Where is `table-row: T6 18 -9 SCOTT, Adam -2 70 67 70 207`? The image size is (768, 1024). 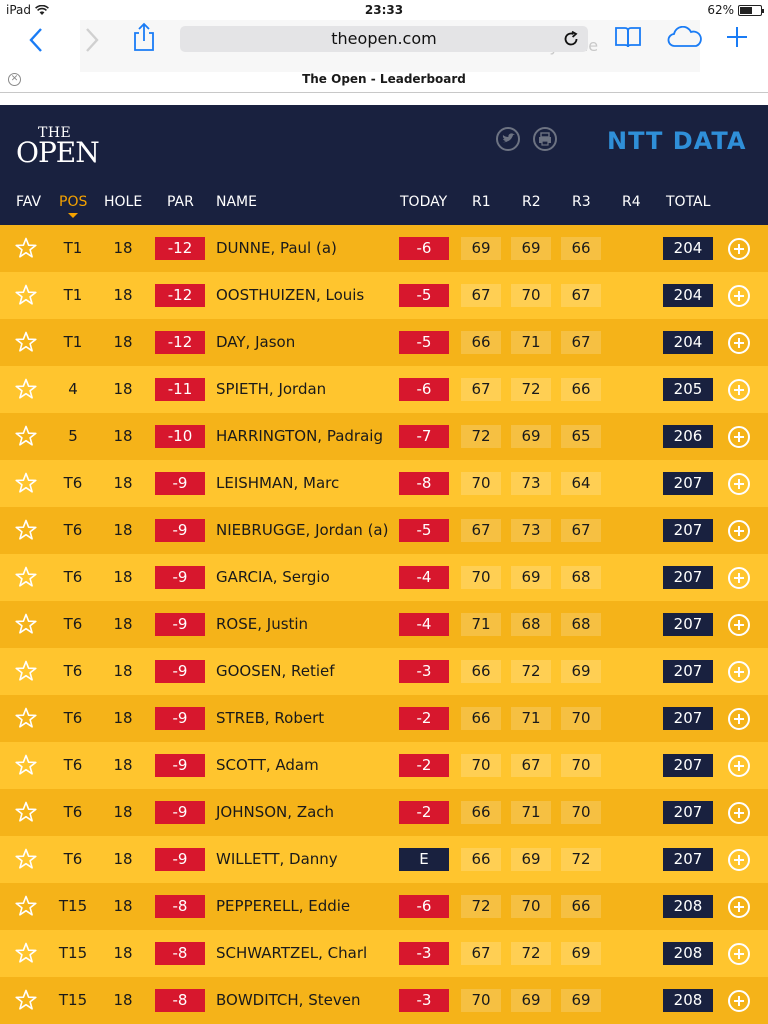 table-row: T6 18 -9 SCOTT, Adam -2 70 67 70 207 is located at coordinates (384, 765).